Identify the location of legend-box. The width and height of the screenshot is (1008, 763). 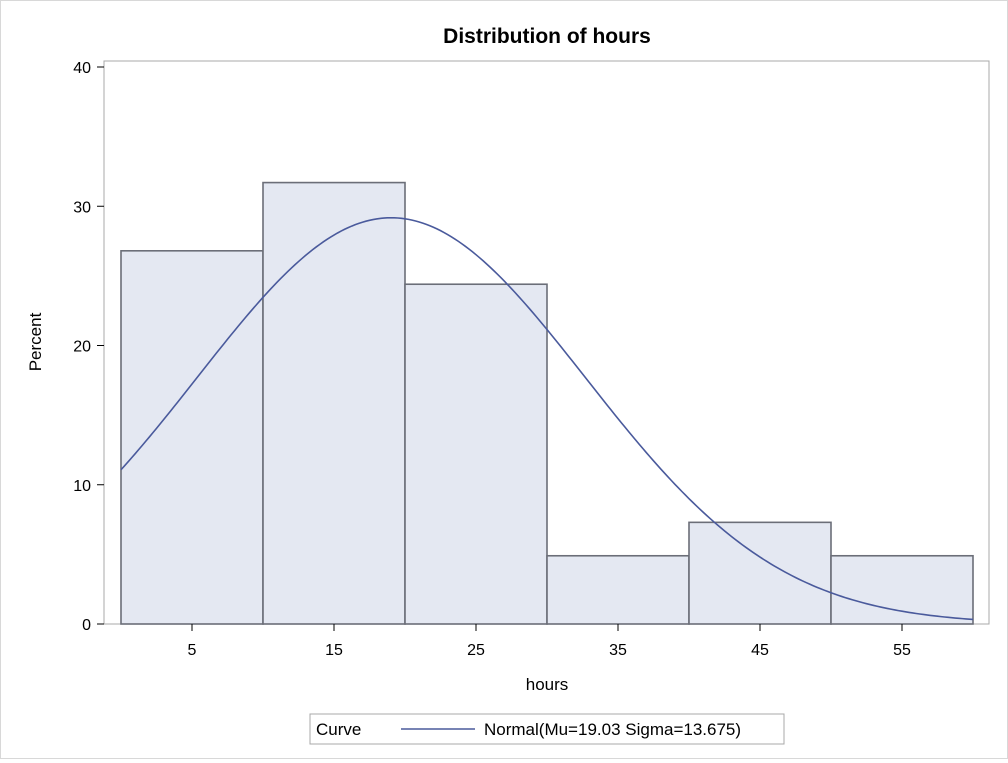
(547, 729).